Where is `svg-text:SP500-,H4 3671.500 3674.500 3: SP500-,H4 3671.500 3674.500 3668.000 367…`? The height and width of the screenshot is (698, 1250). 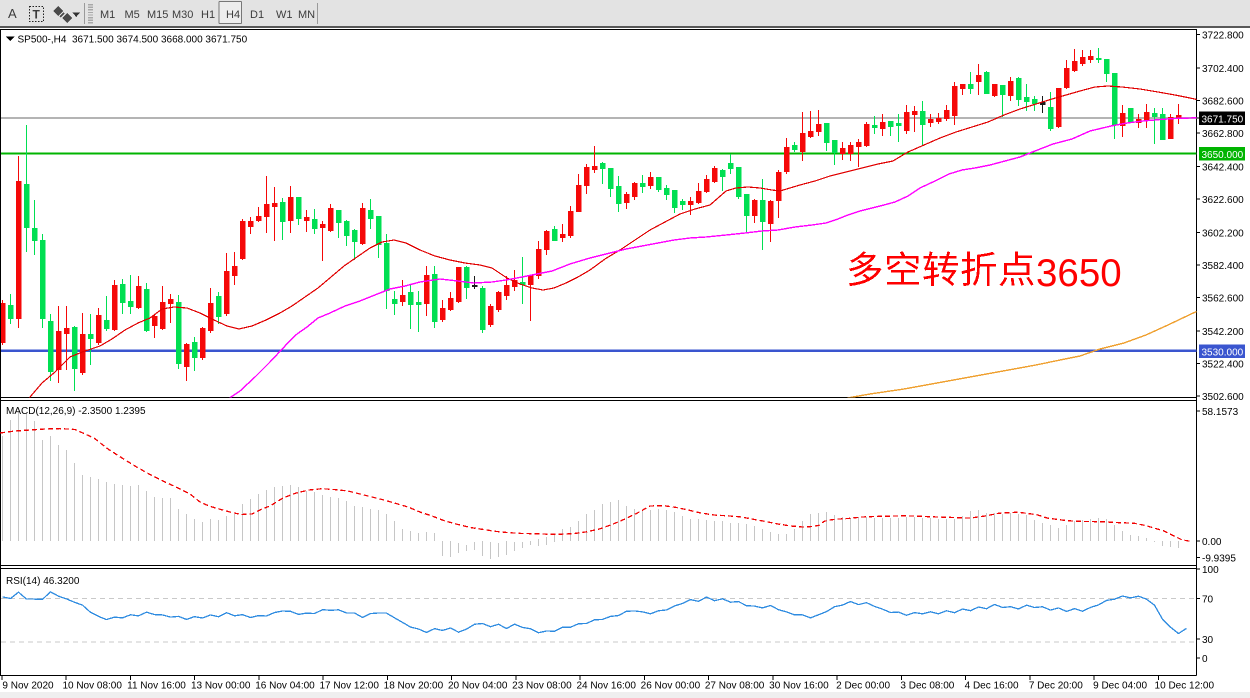
svg-text:SP500-,H4 3671.500 3674.500 3: SP500-,H4 3671.500 3674.500 3668.000 367… is located at coordinates (133, 40).